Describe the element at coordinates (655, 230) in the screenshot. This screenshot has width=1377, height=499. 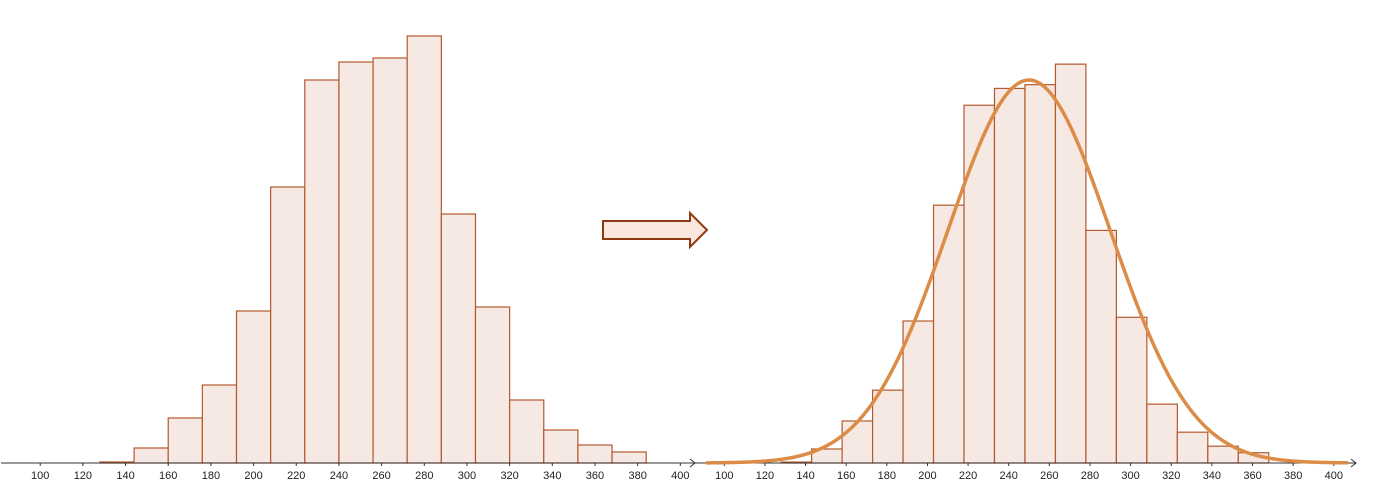
I see `right-arrow-icon` at that location.